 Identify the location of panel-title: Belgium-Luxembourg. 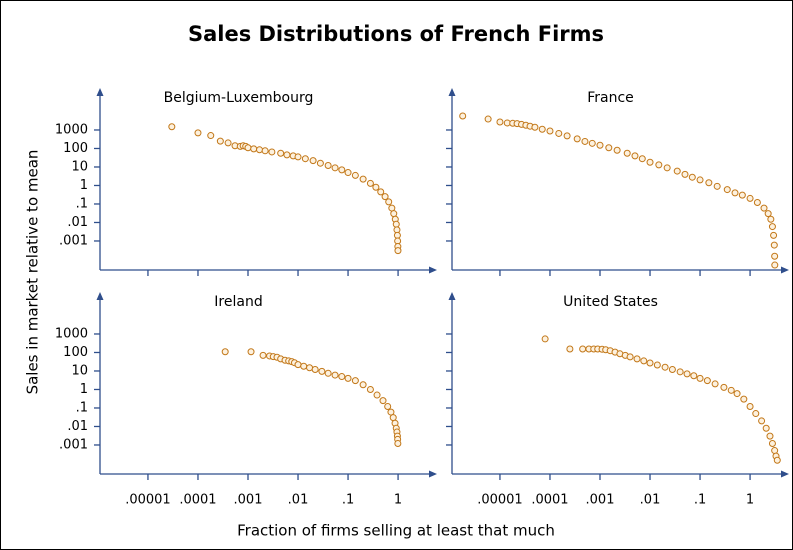
(239, 98).